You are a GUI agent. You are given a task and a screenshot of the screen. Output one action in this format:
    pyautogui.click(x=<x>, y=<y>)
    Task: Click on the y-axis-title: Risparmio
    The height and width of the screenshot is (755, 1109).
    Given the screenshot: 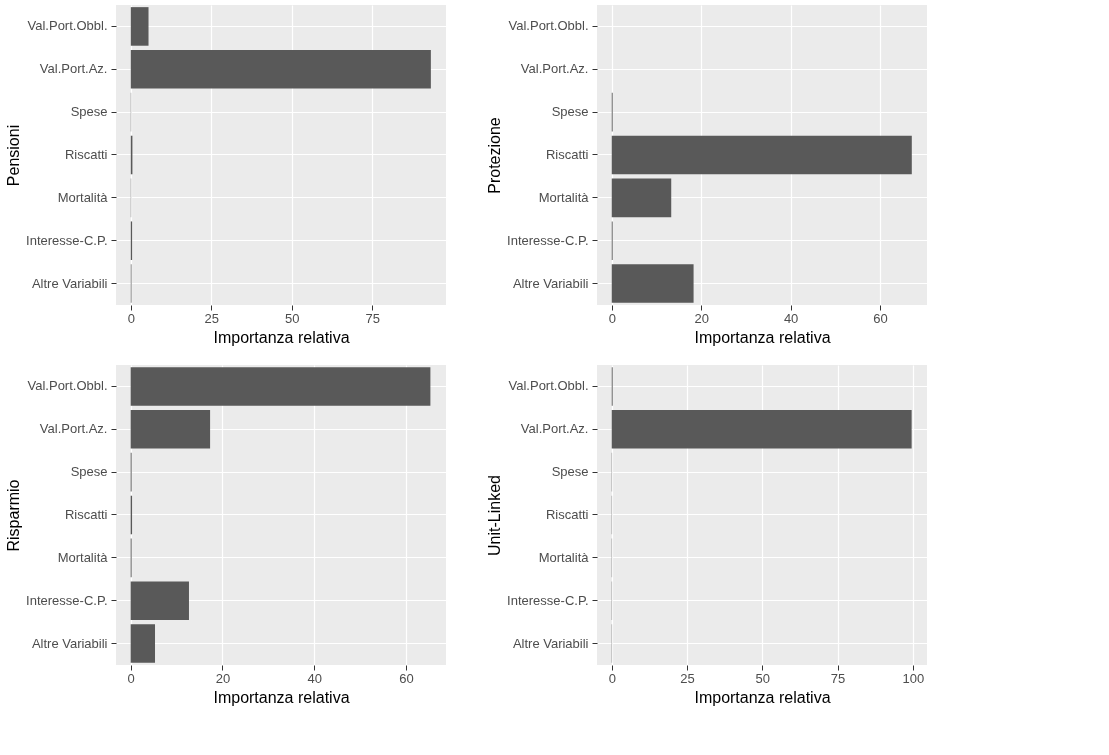 What is the action you would take?
    pyautogui.click(x=14, y=515)
    